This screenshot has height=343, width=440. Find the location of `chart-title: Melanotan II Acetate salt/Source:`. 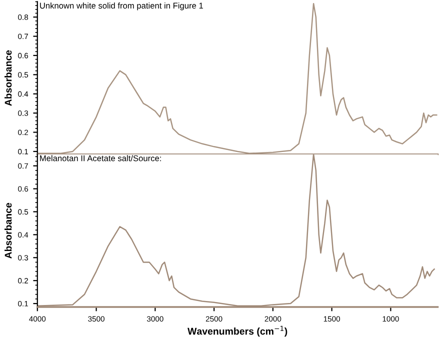

chart-title: Melanotan II Acetate salt/Source: is located at coordinates (100, 158).